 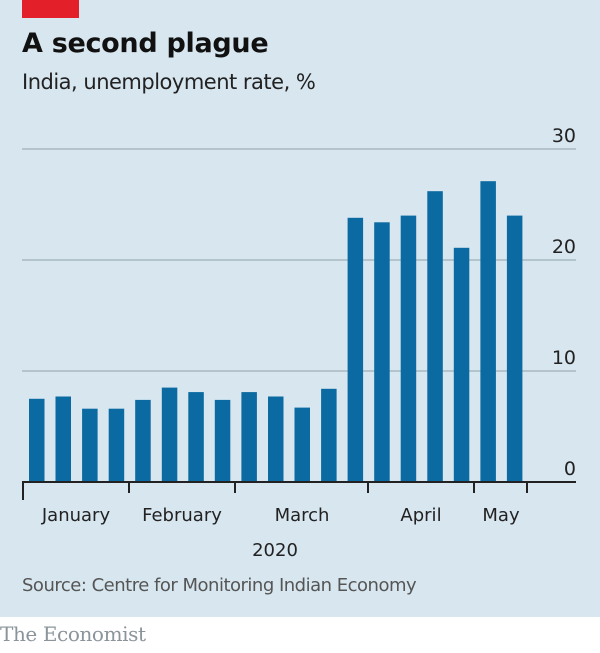 What do you see at coordinates (280, 533) in the screenshot?
I see `x-tick-labels: January February March April May 2020` at bounding box center [280, 533].